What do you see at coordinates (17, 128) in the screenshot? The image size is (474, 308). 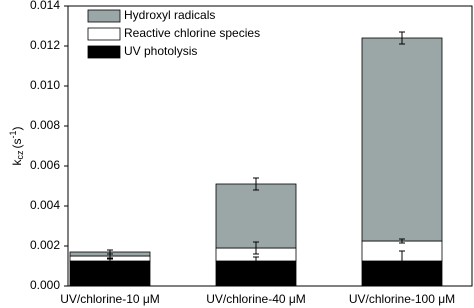 I see `y-label-close: )` at bounding box center [17, 128].